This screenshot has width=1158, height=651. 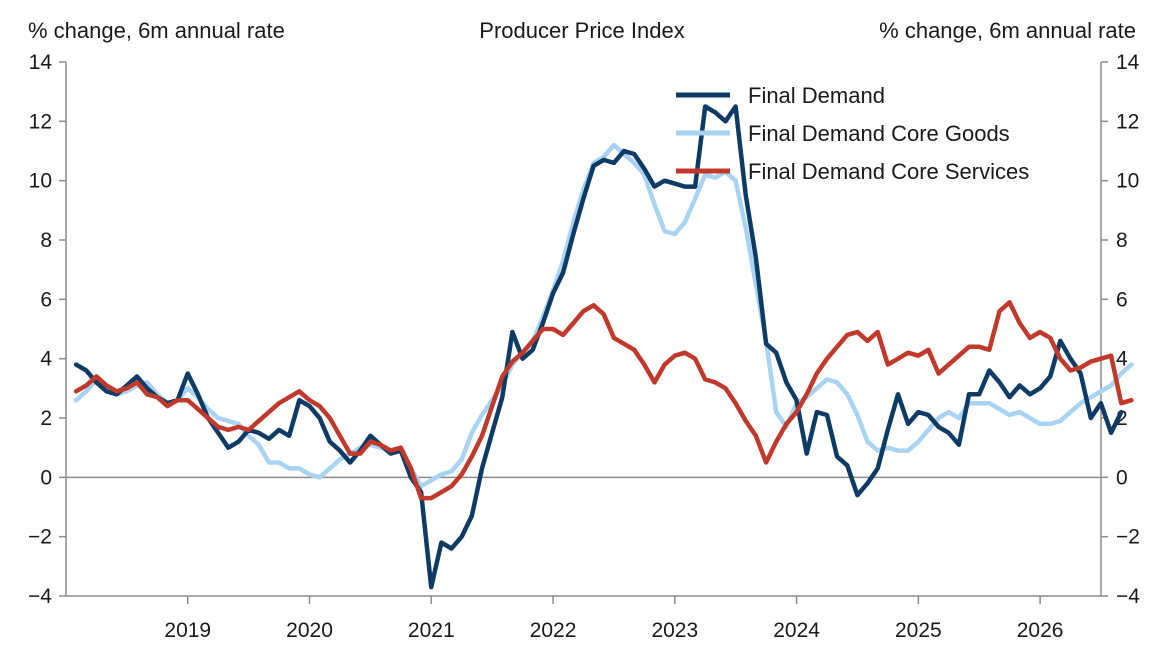 I want to click on x-tick-label: 2019, so click(x=187, y=630).